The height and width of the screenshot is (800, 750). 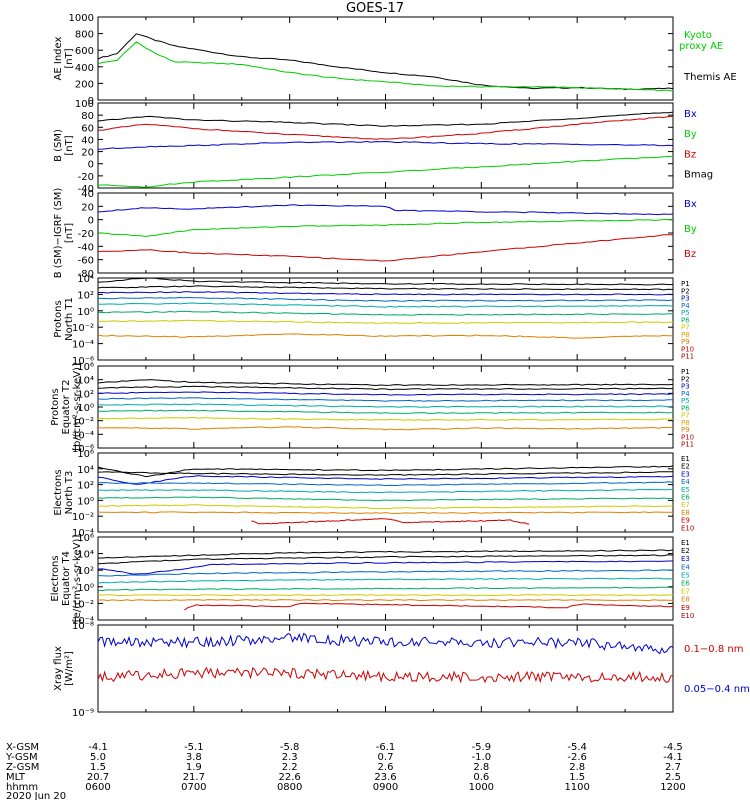 What do you see at coordinates (36, 795) in the screenshot?
I see `footer-date: 2020 Jun 20` at bounding box center [36, 795].